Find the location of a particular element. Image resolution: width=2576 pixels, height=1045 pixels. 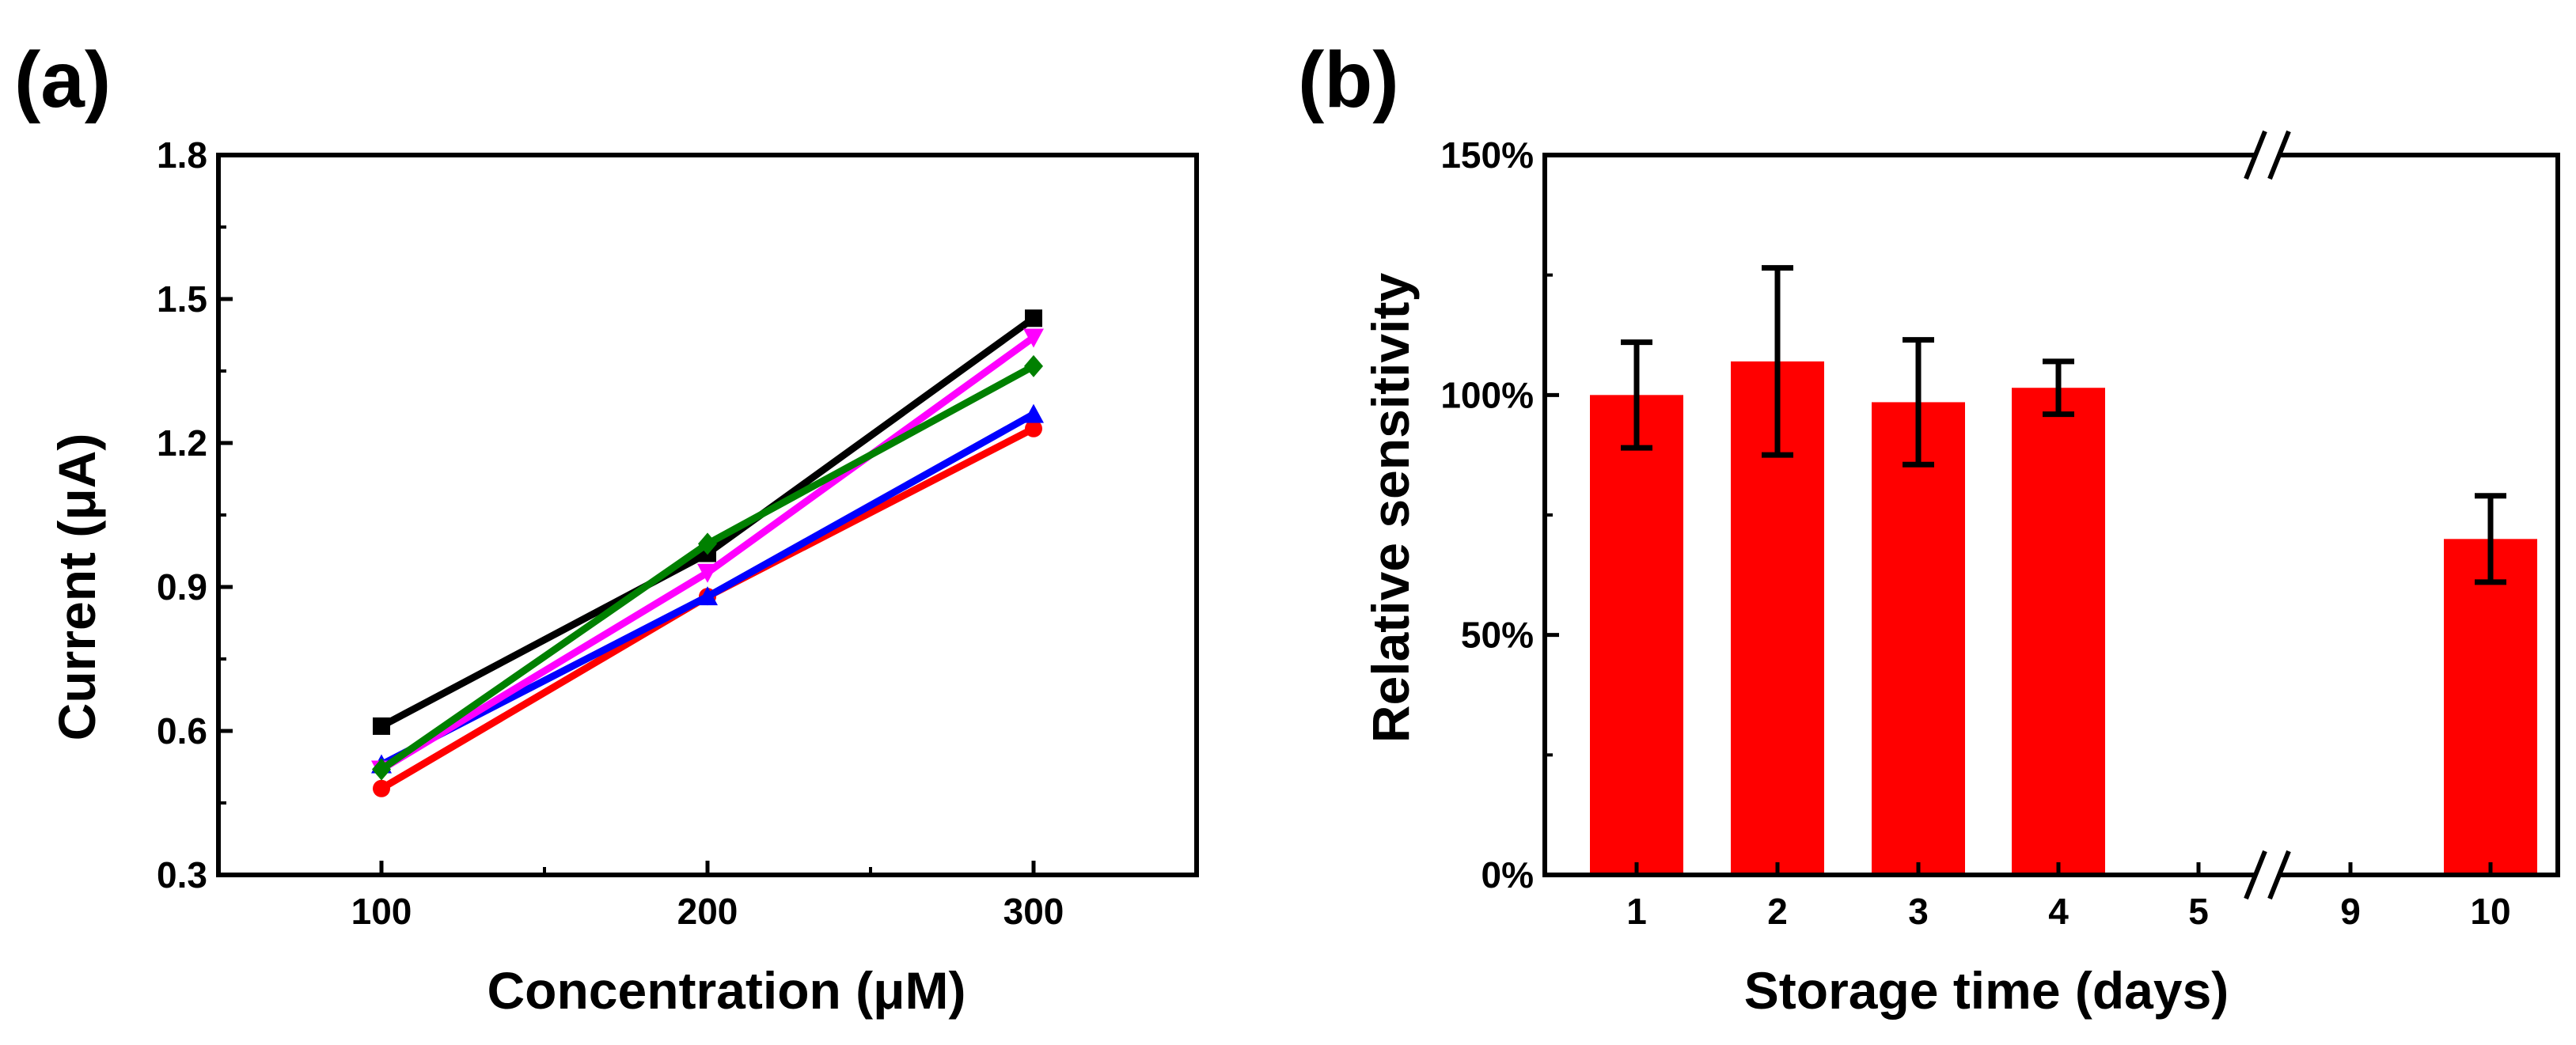

panel-b-x-tick-label: 2 is located at coordinates (1777, 911).